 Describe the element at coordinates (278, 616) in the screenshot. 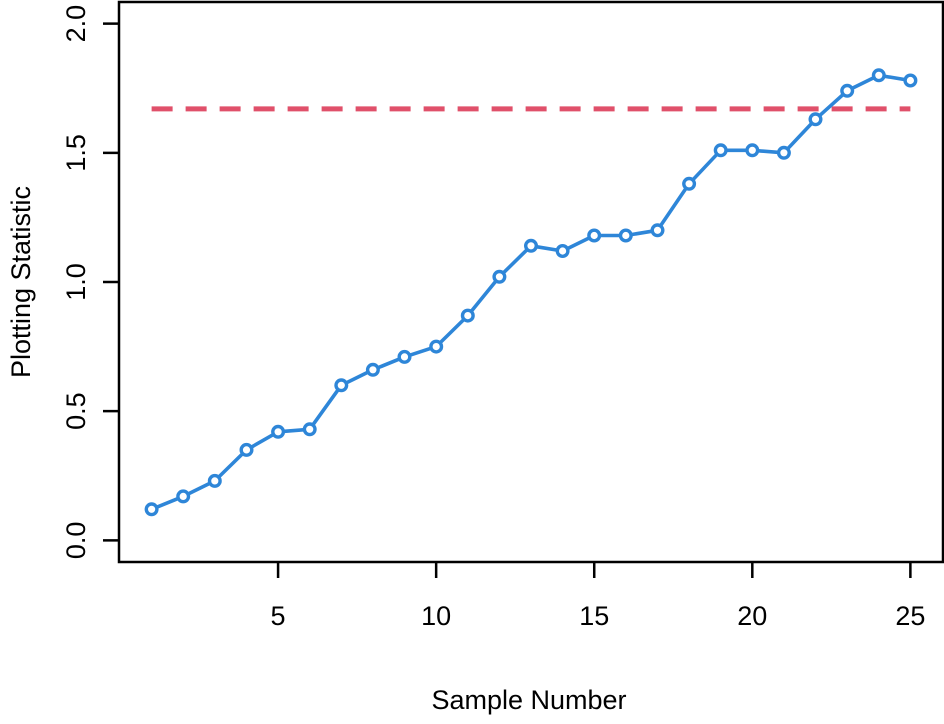

I see `x-axis-tick-label: 5` at that location.